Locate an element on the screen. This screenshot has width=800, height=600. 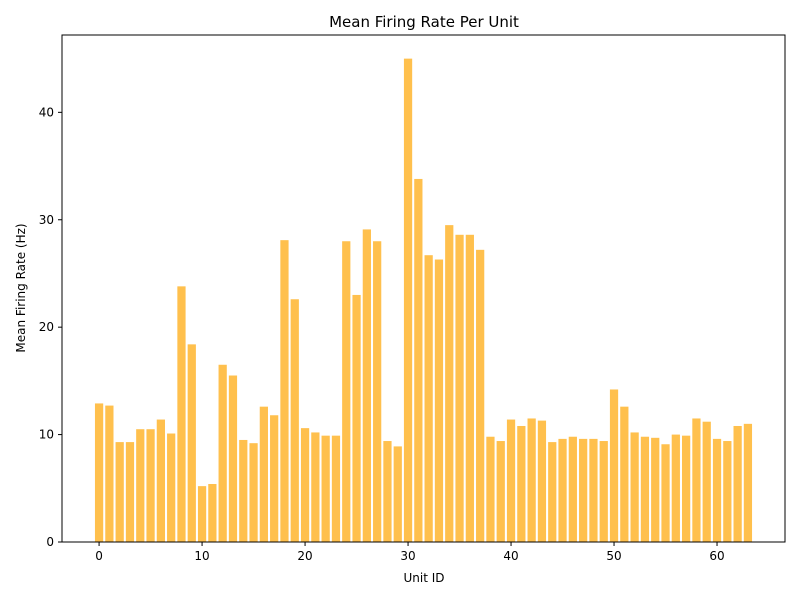
x-tick-label: 30 is located at coordinates (407, 556).